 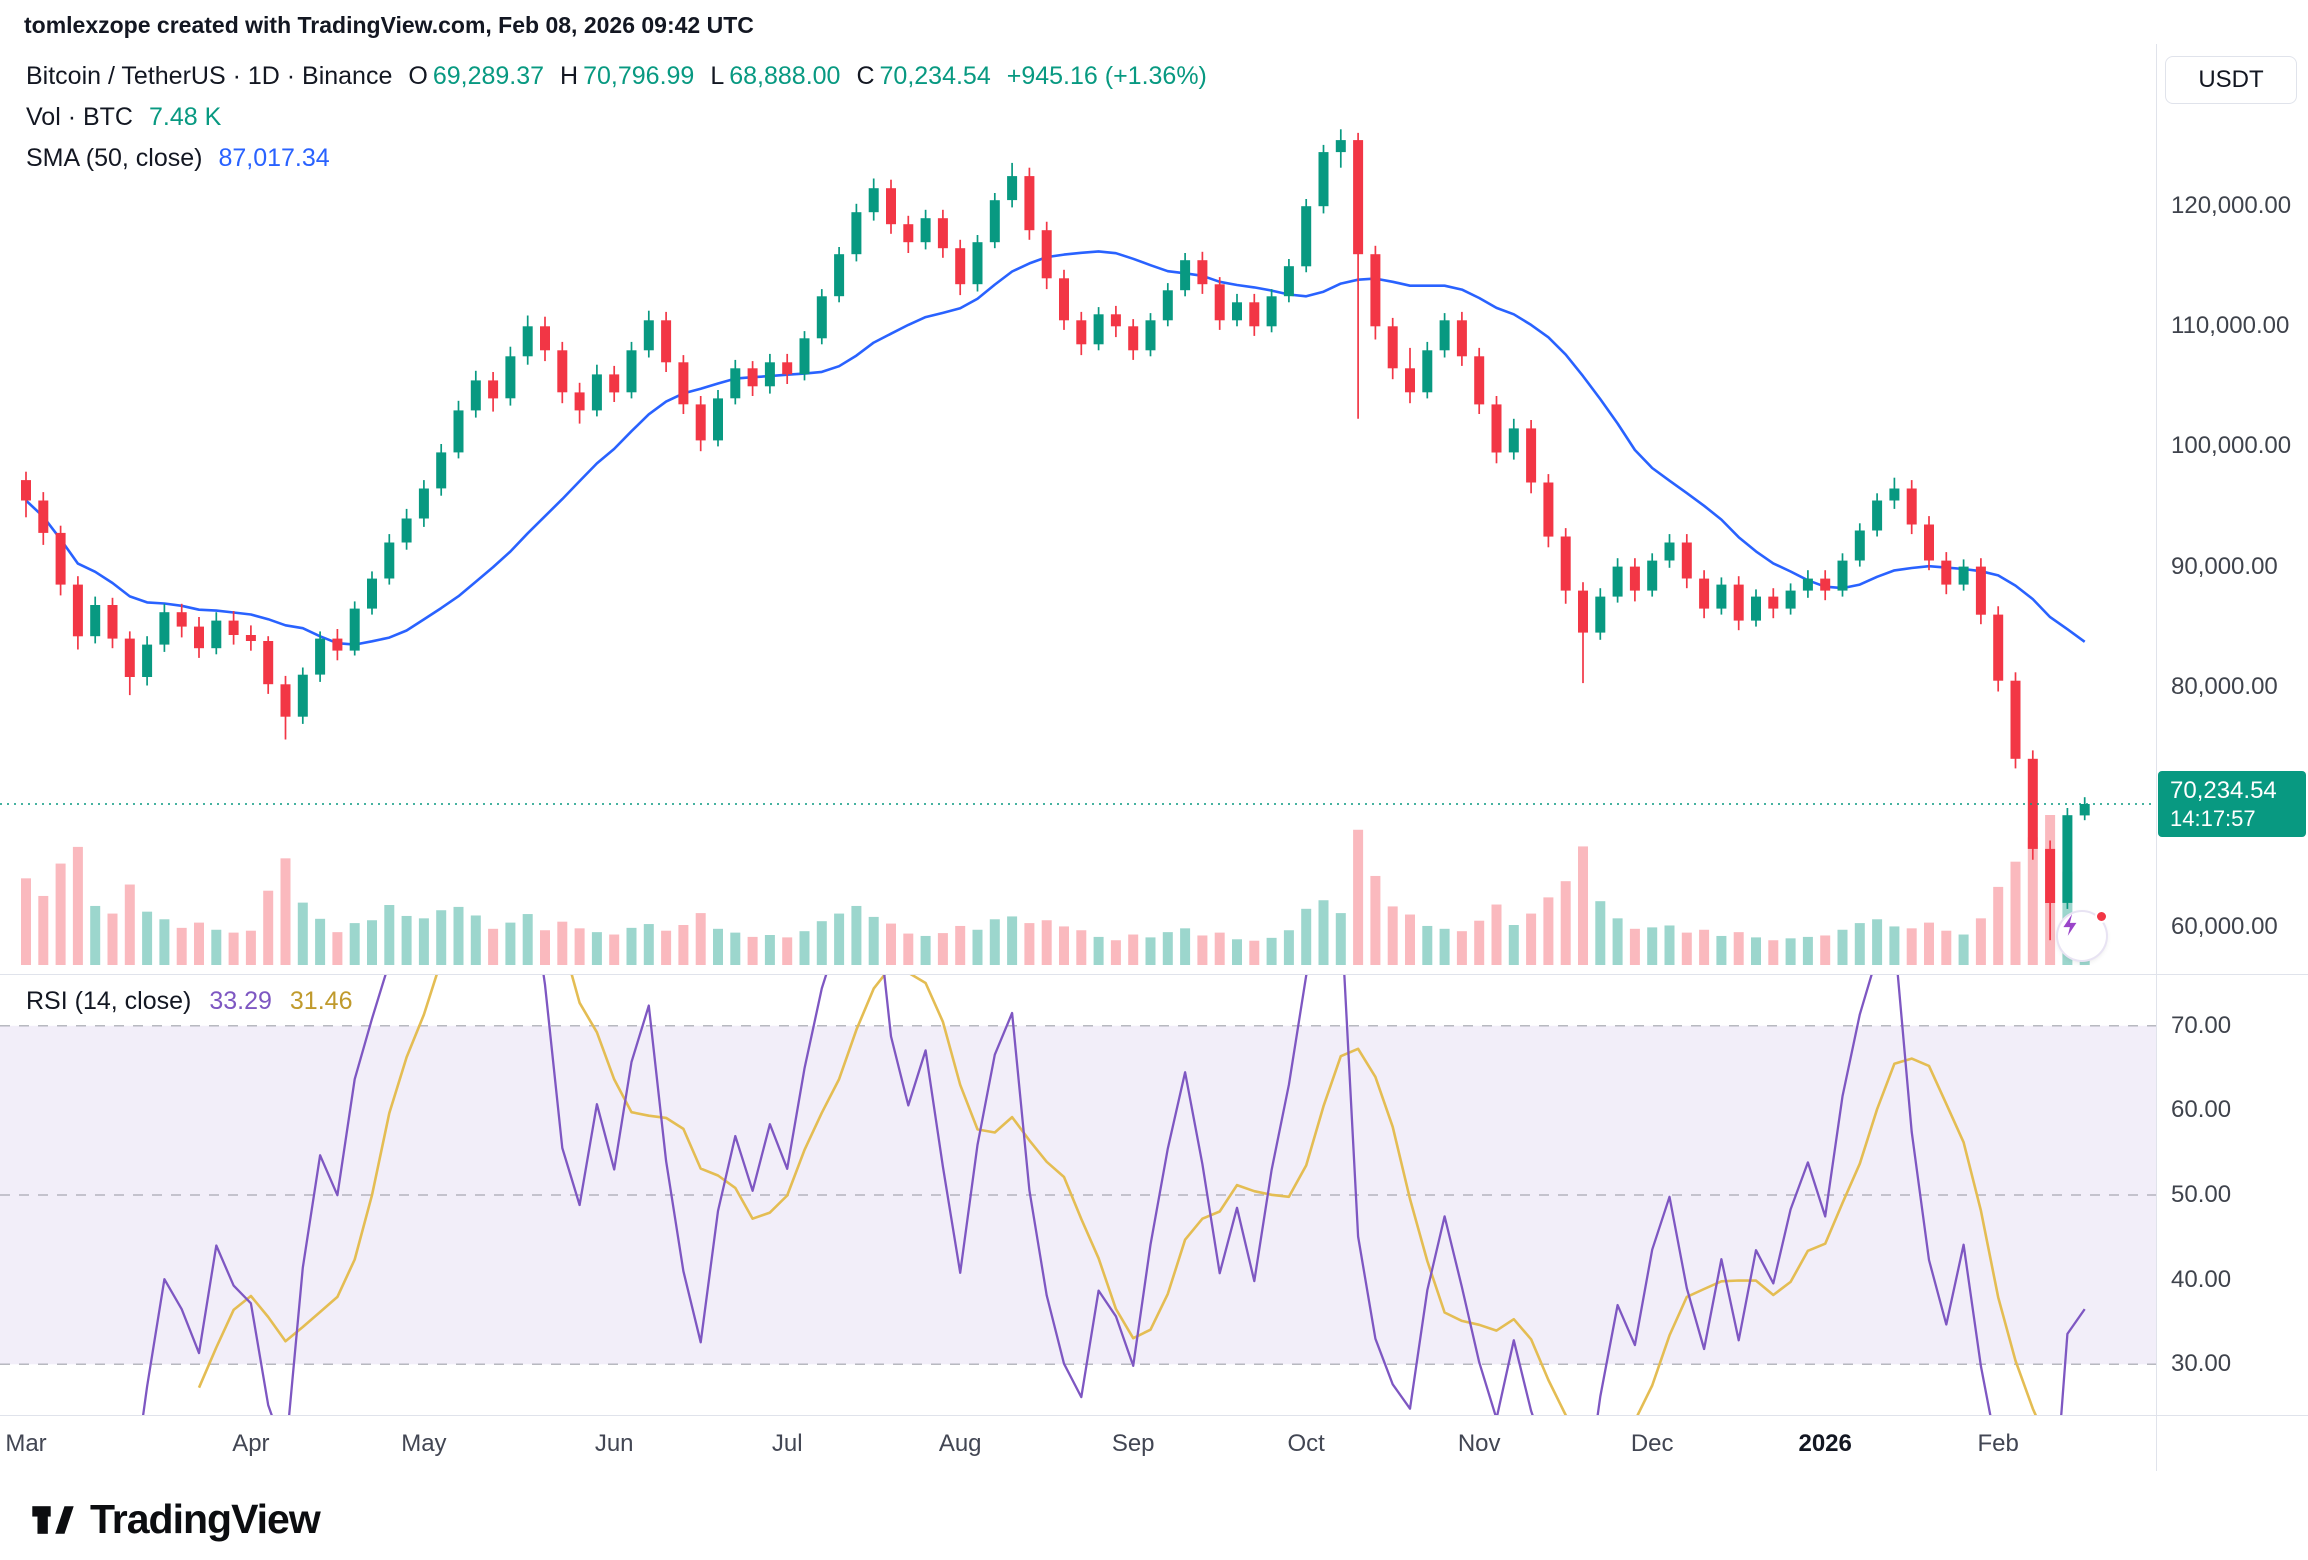 What do you see at coordinates (2231, 446) in the screenshot?
I see `price-tick-label: 100,000.00` at bounding box center [2231, 446].